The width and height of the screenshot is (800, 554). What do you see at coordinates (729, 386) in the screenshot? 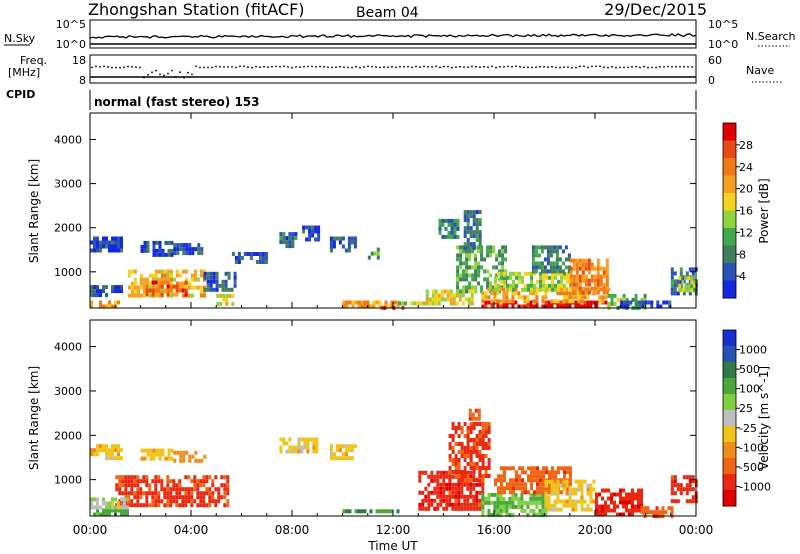
I see `colorbar-swatch` at bounding box center [729, 386].